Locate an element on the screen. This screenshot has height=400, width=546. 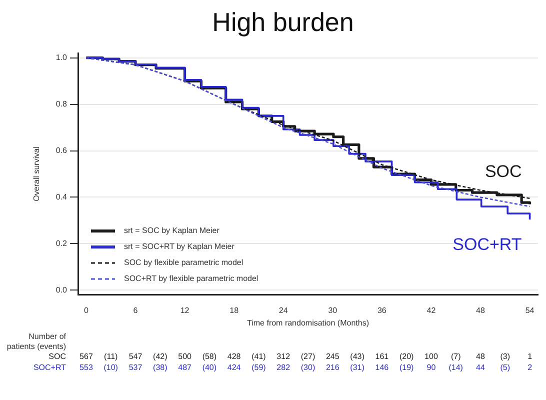
text: SOC+RT 553 (10) 537 (38) 487 (40) 424 (59) 282 (30) 216 (31) 146 (19) 90 (14) 44 (5) 2 is located at coordinates (282, 367).